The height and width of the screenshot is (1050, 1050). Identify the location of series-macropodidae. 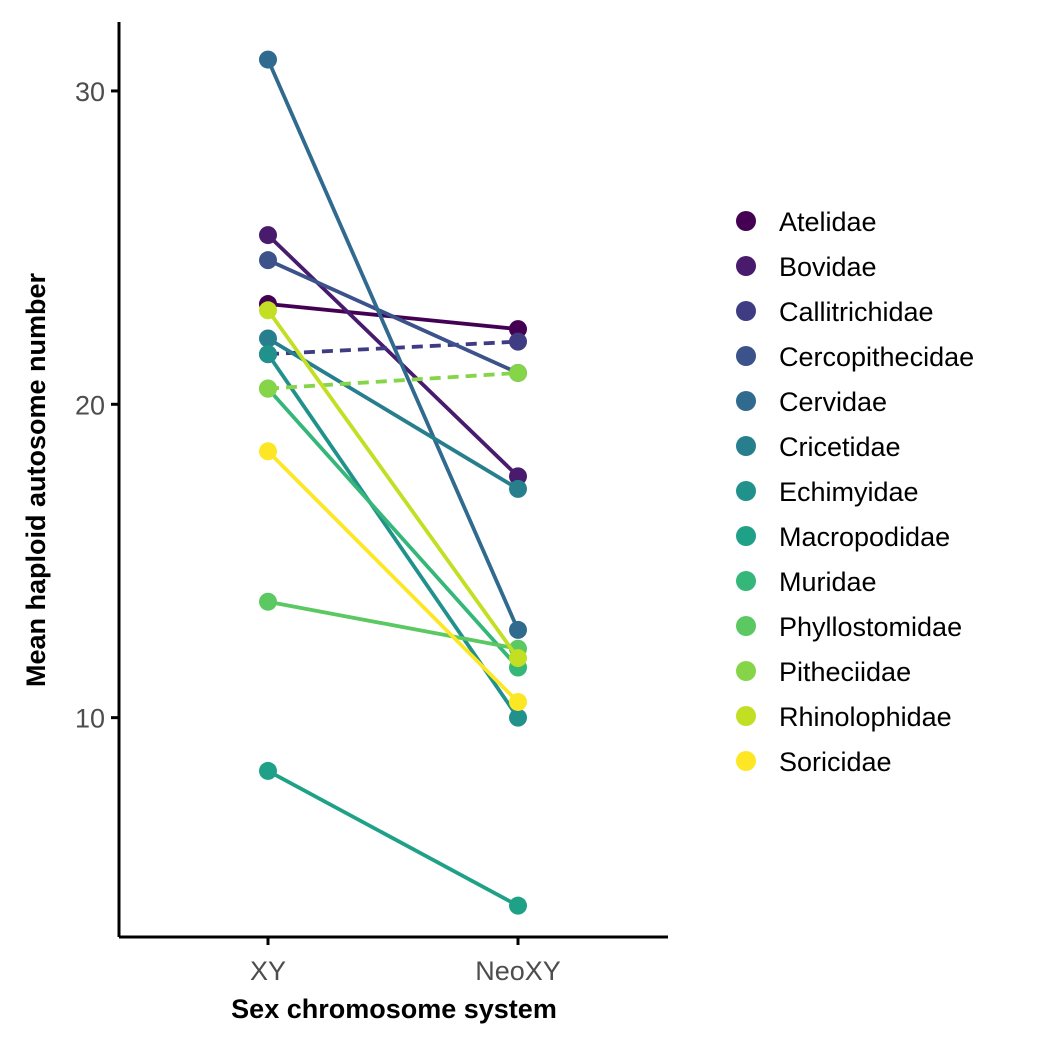
(393, 838).